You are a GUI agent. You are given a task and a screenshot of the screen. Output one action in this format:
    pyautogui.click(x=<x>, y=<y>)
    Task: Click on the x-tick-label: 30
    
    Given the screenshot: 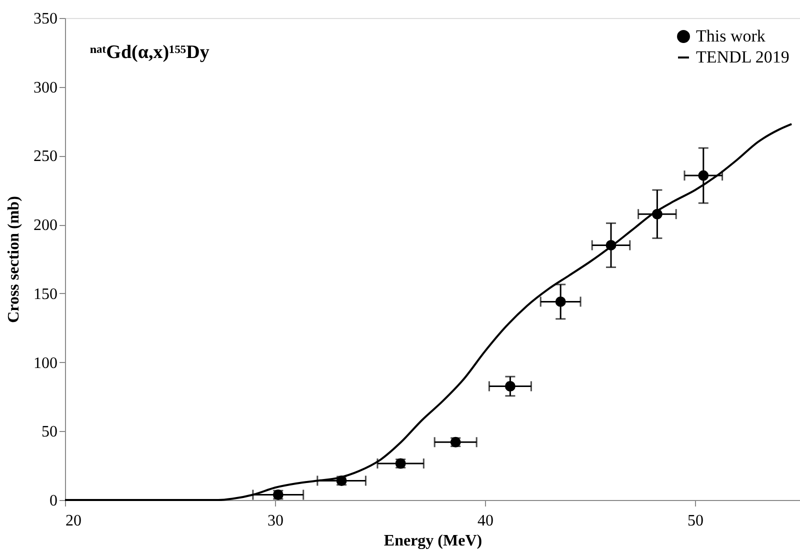 What is the action you would take?
    pyautogui.click(x=276, y=521)
    